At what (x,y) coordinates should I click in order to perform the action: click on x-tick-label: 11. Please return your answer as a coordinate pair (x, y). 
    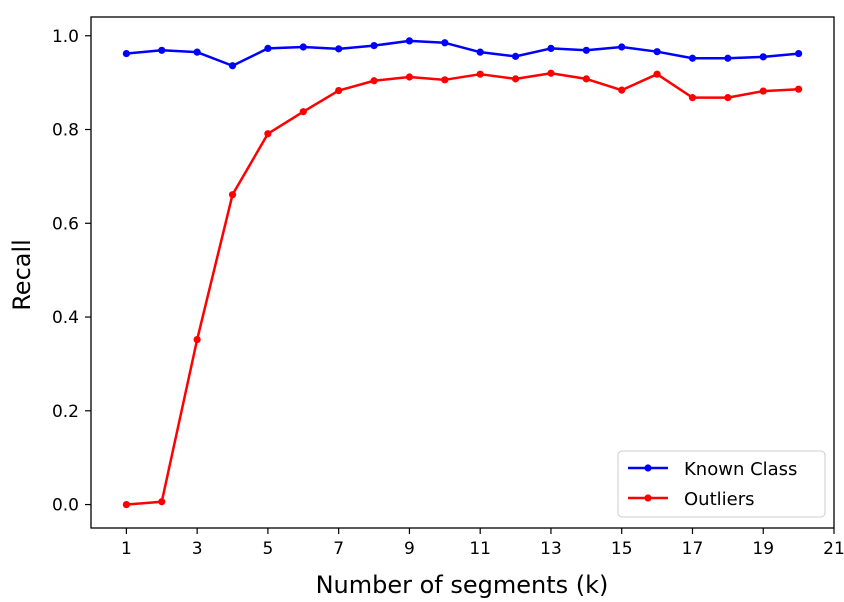
    Looking at the image, I should click on (480, 549).